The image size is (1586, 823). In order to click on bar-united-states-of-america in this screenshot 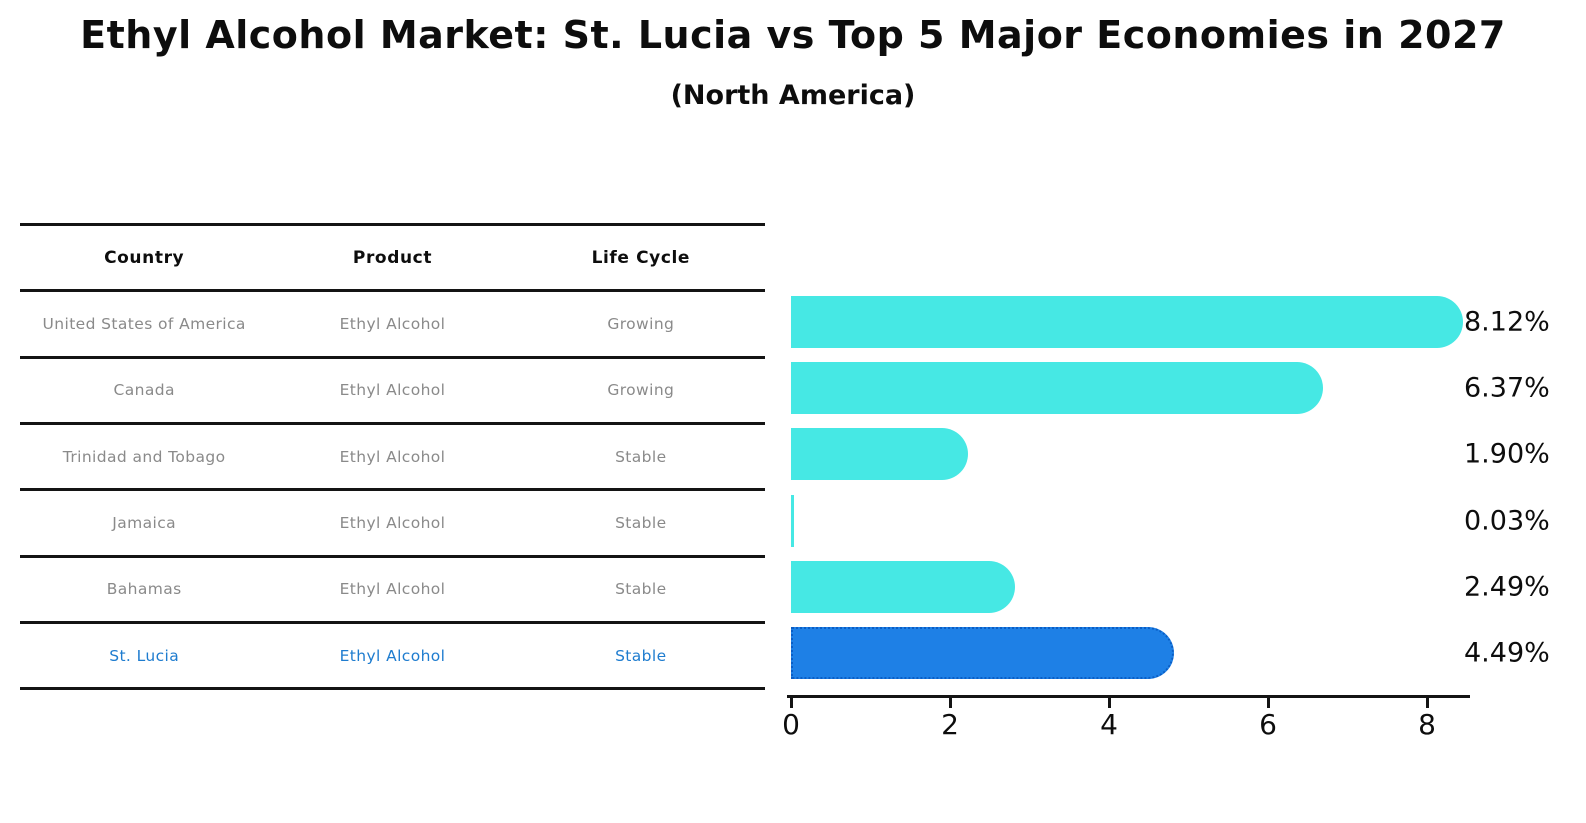, I will do `click(1127, 321)`.